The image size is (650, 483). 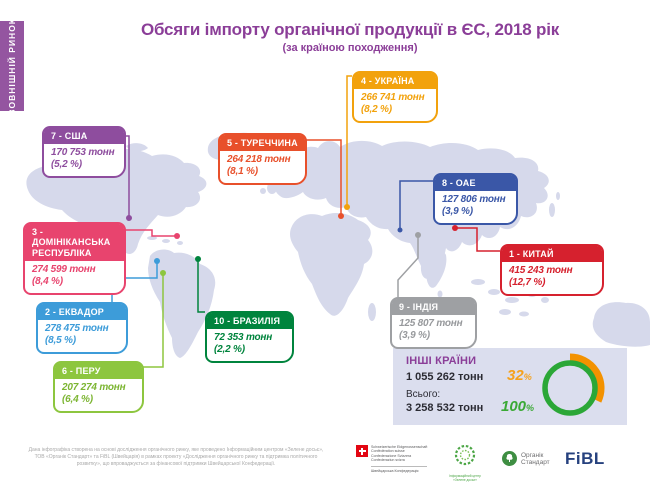 What do you see at coordinates (84, 136) in the screenshot?
I see `callout-usa-name: 7 - США` at bounding box center [84, 136].